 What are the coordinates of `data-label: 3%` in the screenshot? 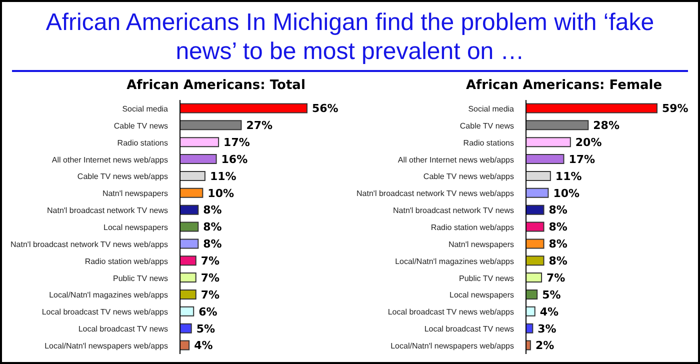 It's located at (547, 329).